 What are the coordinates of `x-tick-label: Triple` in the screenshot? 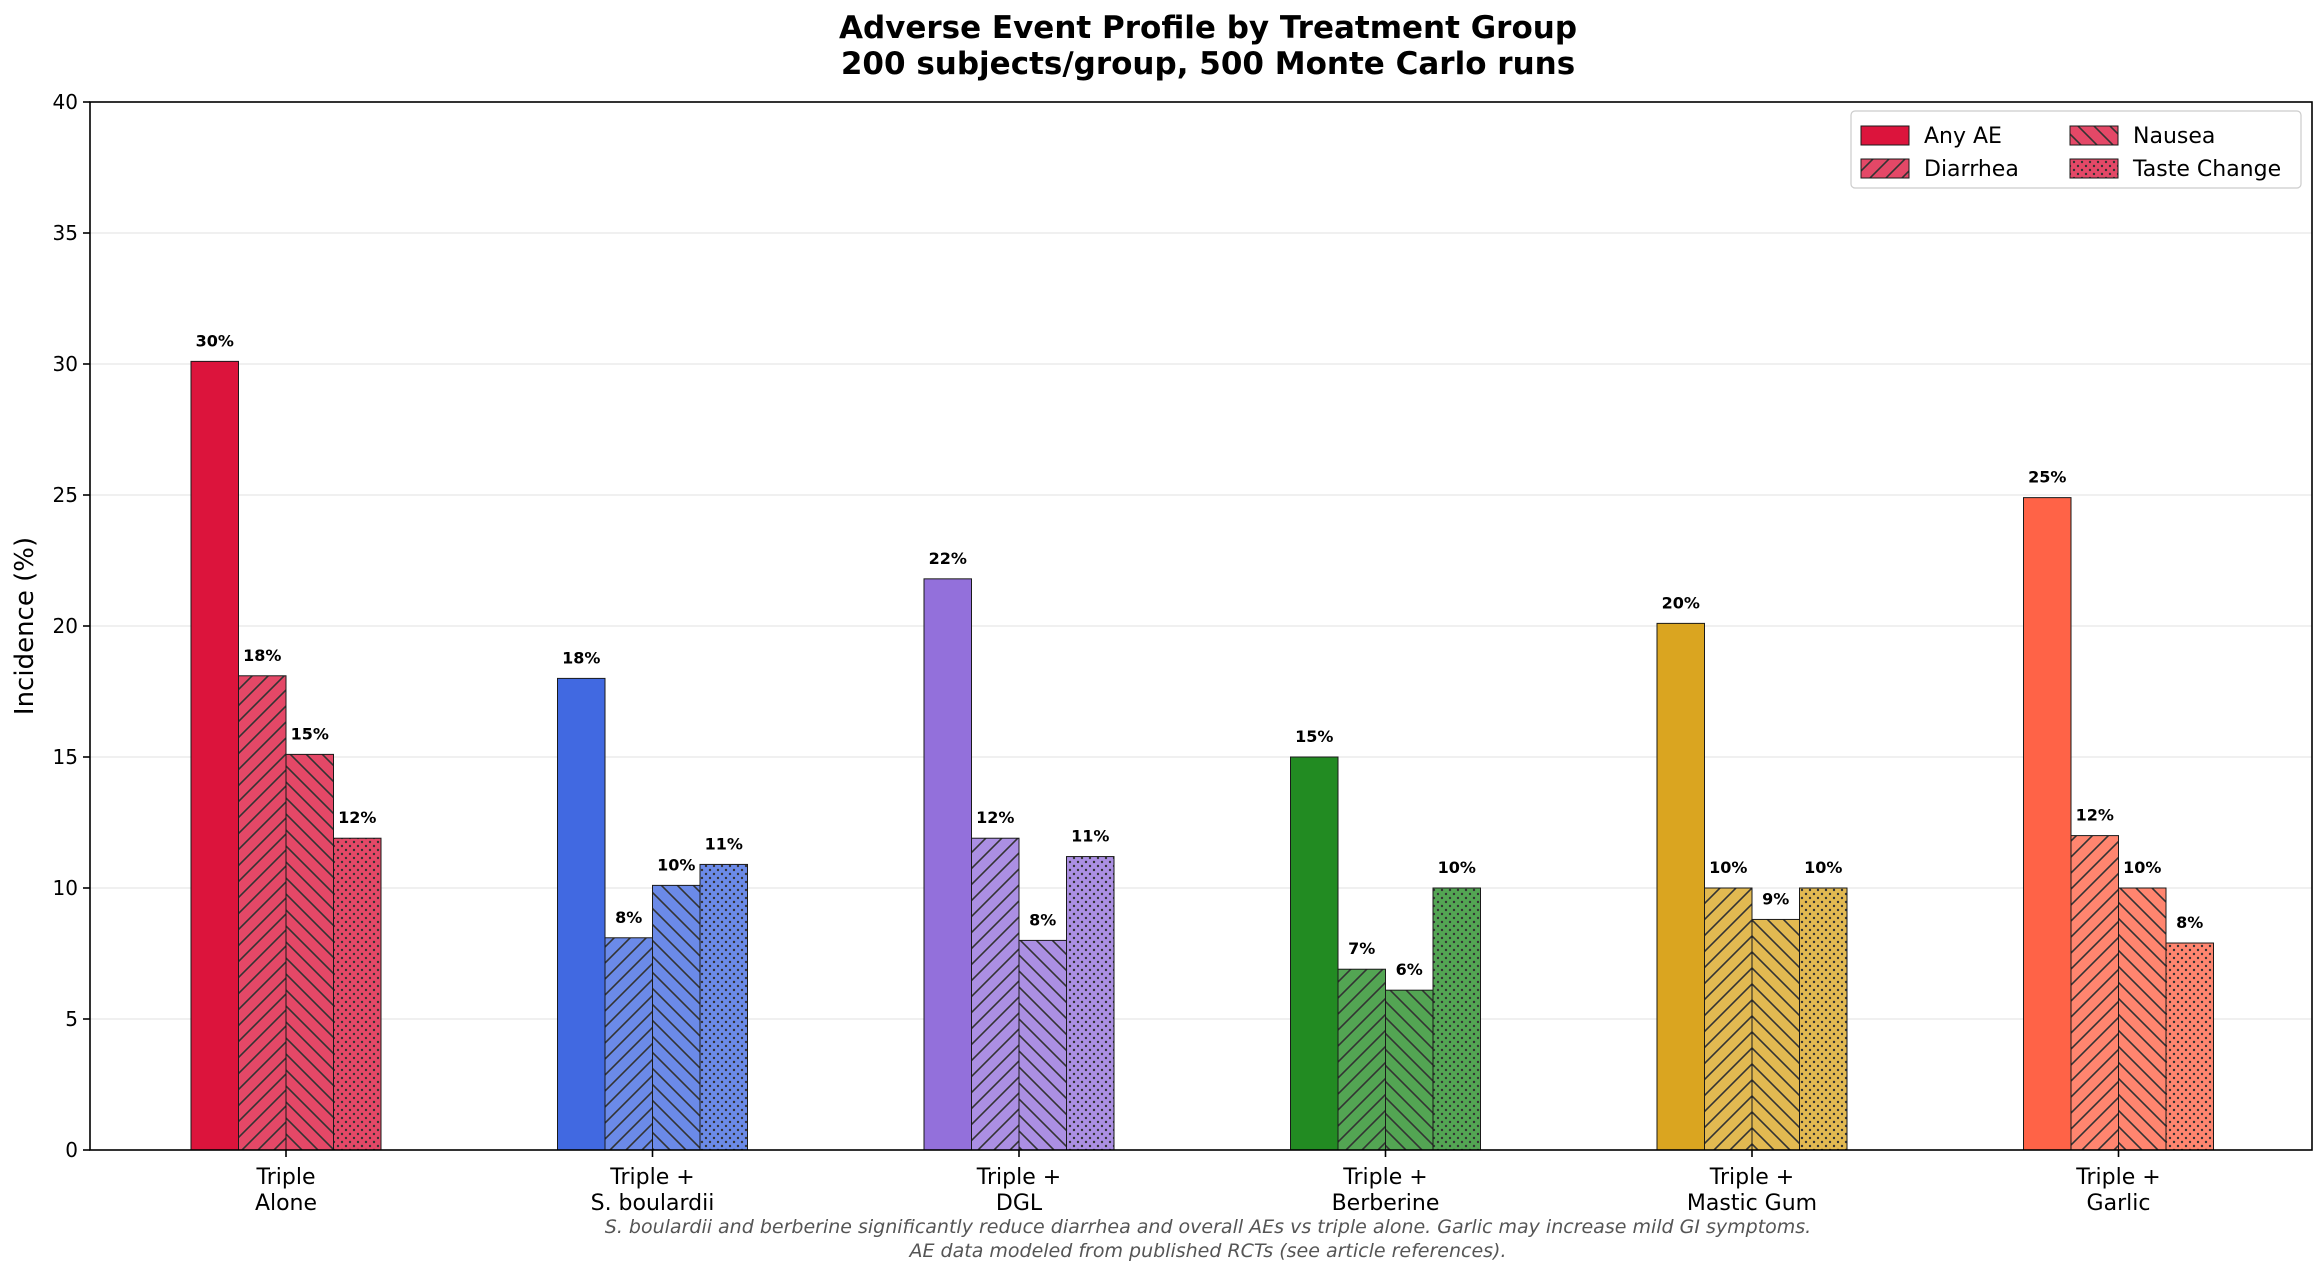 It's located at (286, 1177).